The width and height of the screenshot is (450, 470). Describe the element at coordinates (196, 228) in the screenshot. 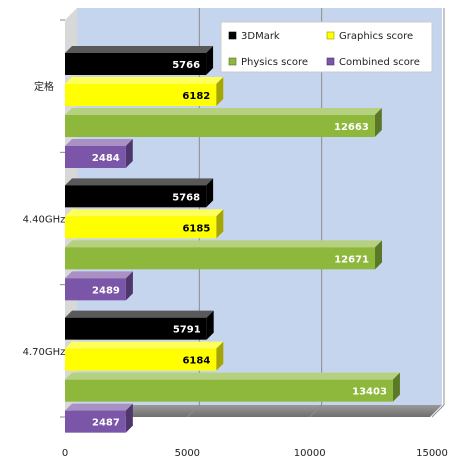

I see `data-label: 6185` at that location.